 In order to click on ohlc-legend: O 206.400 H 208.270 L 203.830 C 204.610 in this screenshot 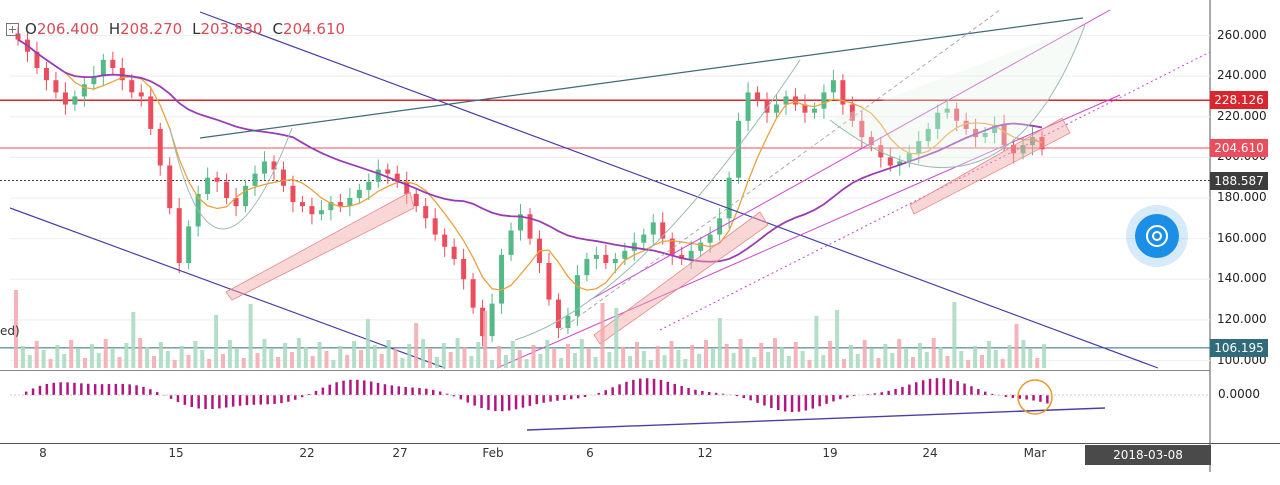, I will do `click(175, 29)`.